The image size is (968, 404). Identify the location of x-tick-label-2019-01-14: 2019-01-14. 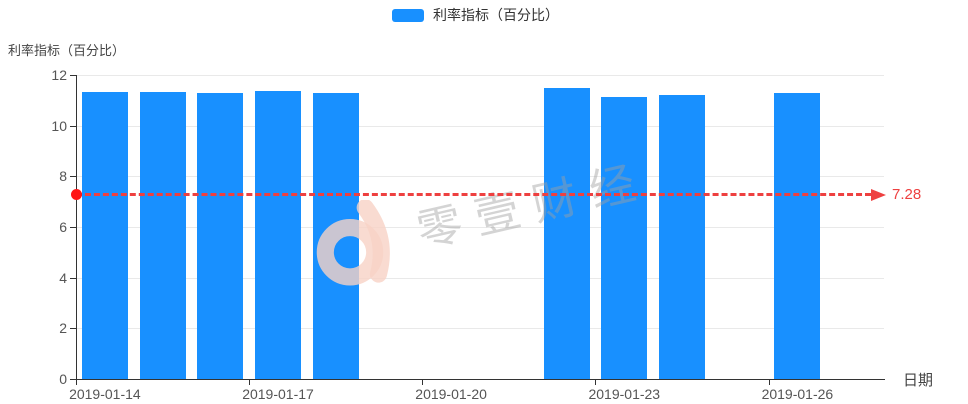
(105, 394).